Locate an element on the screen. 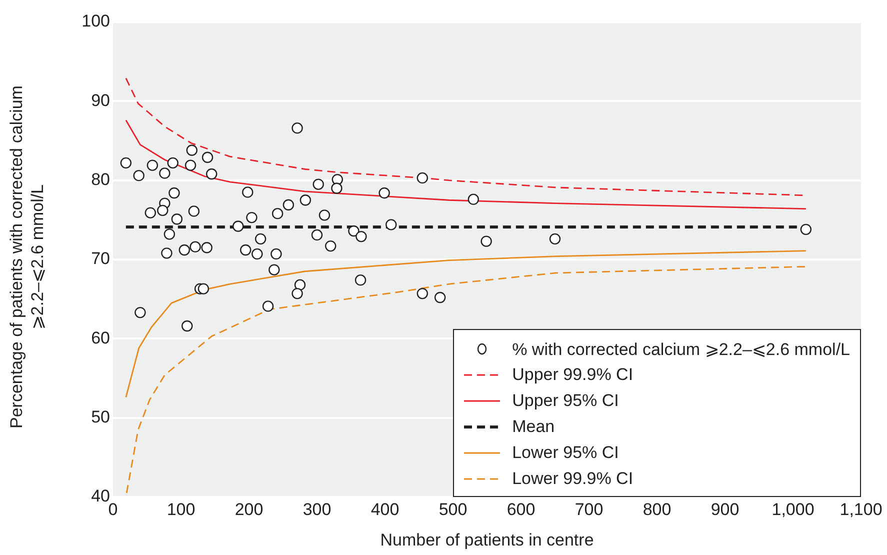  x-tick-label: 0 is located at coordinates (113, 509).